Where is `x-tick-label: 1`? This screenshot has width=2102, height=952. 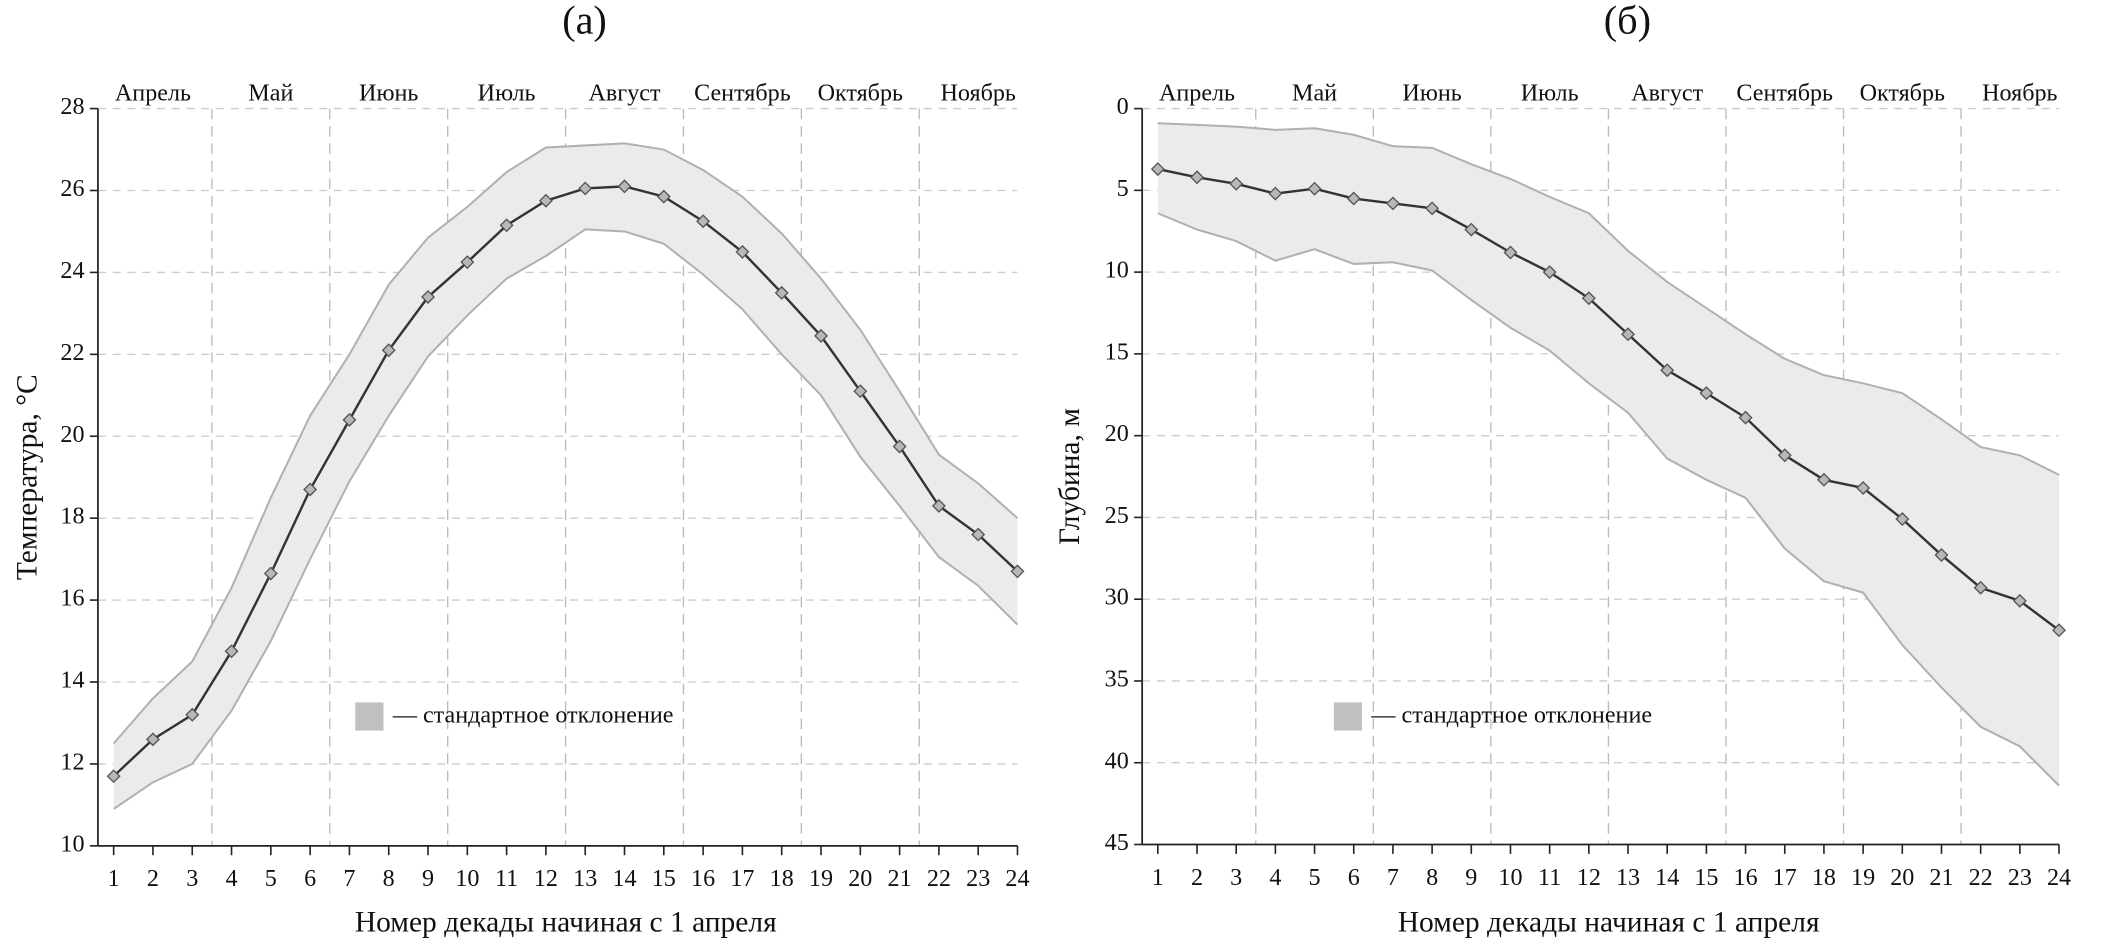 x-tick-label: 1 is located at coordinates (114, 879).